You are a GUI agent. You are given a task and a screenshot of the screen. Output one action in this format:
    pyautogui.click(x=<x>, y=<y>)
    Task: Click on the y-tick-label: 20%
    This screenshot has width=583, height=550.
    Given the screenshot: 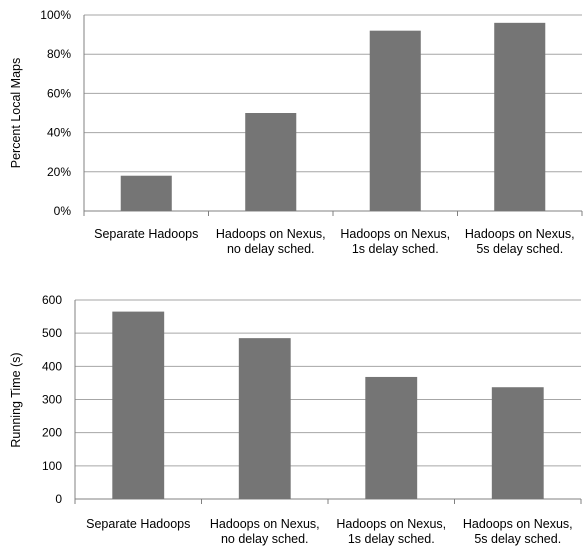 What is the action you would take?
    pyautogui.click(x=59, y=172)
    